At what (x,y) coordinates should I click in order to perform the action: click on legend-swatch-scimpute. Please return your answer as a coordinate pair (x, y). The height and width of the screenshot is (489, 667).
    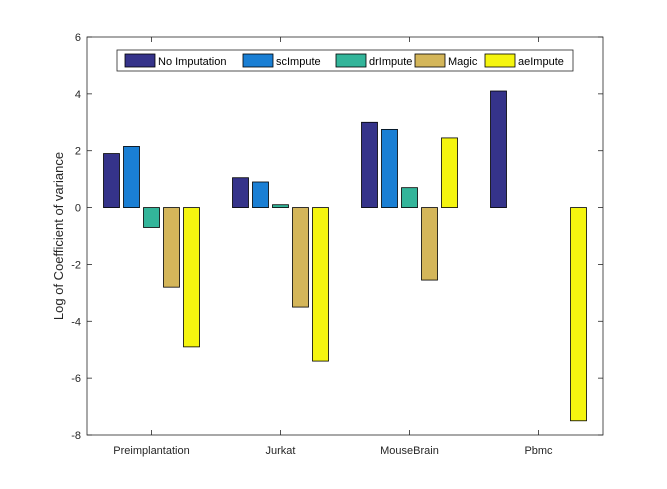
    Looking at the image, I should click on (258, 60).